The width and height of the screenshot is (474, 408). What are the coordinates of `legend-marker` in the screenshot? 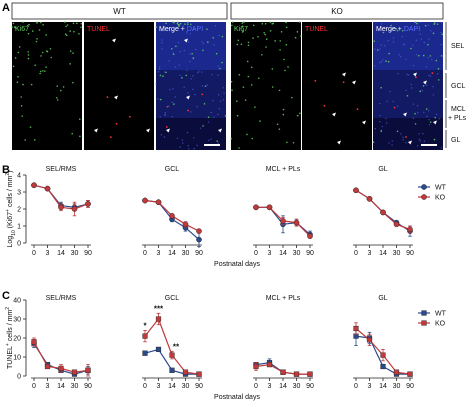 It's located at (424, 197).